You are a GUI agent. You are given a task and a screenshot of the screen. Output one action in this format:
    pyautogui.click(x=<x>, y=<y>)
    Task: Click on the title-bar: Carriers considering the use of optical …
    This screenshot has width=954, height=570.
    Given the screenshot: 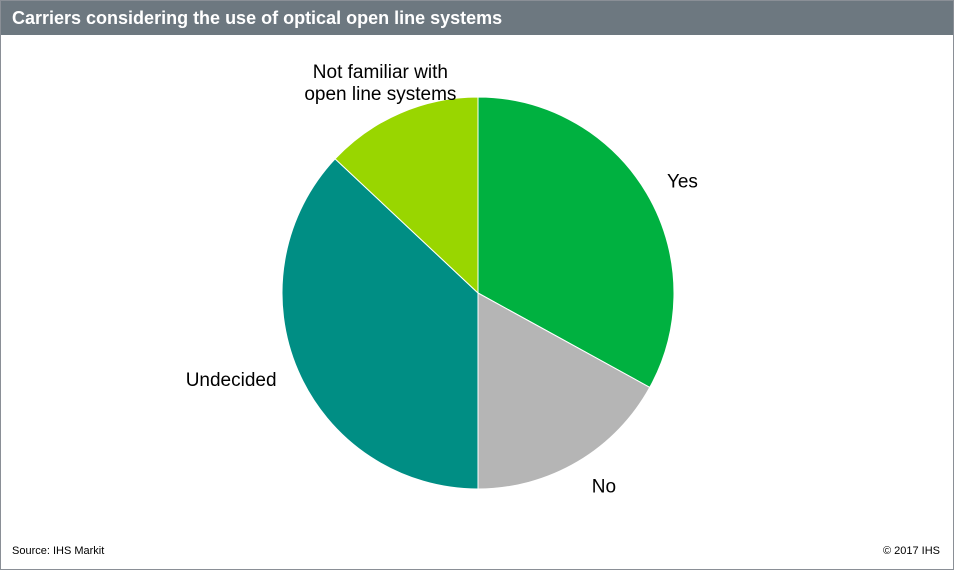 What is the action you would take?
    pyautogui.click(x=477, y=18)
    